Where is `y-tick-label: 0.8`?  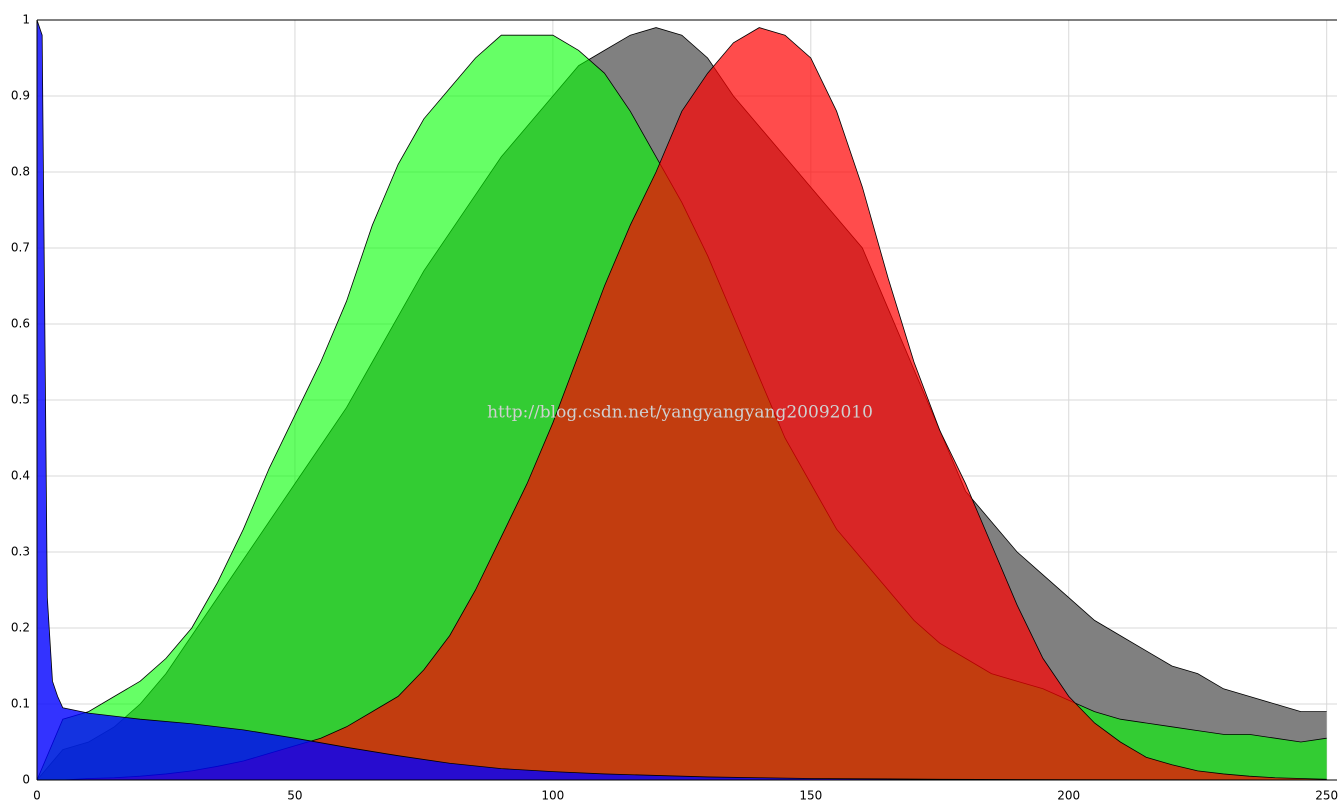
y-tick-label: 0.8 is located at coordinates (20, 172).